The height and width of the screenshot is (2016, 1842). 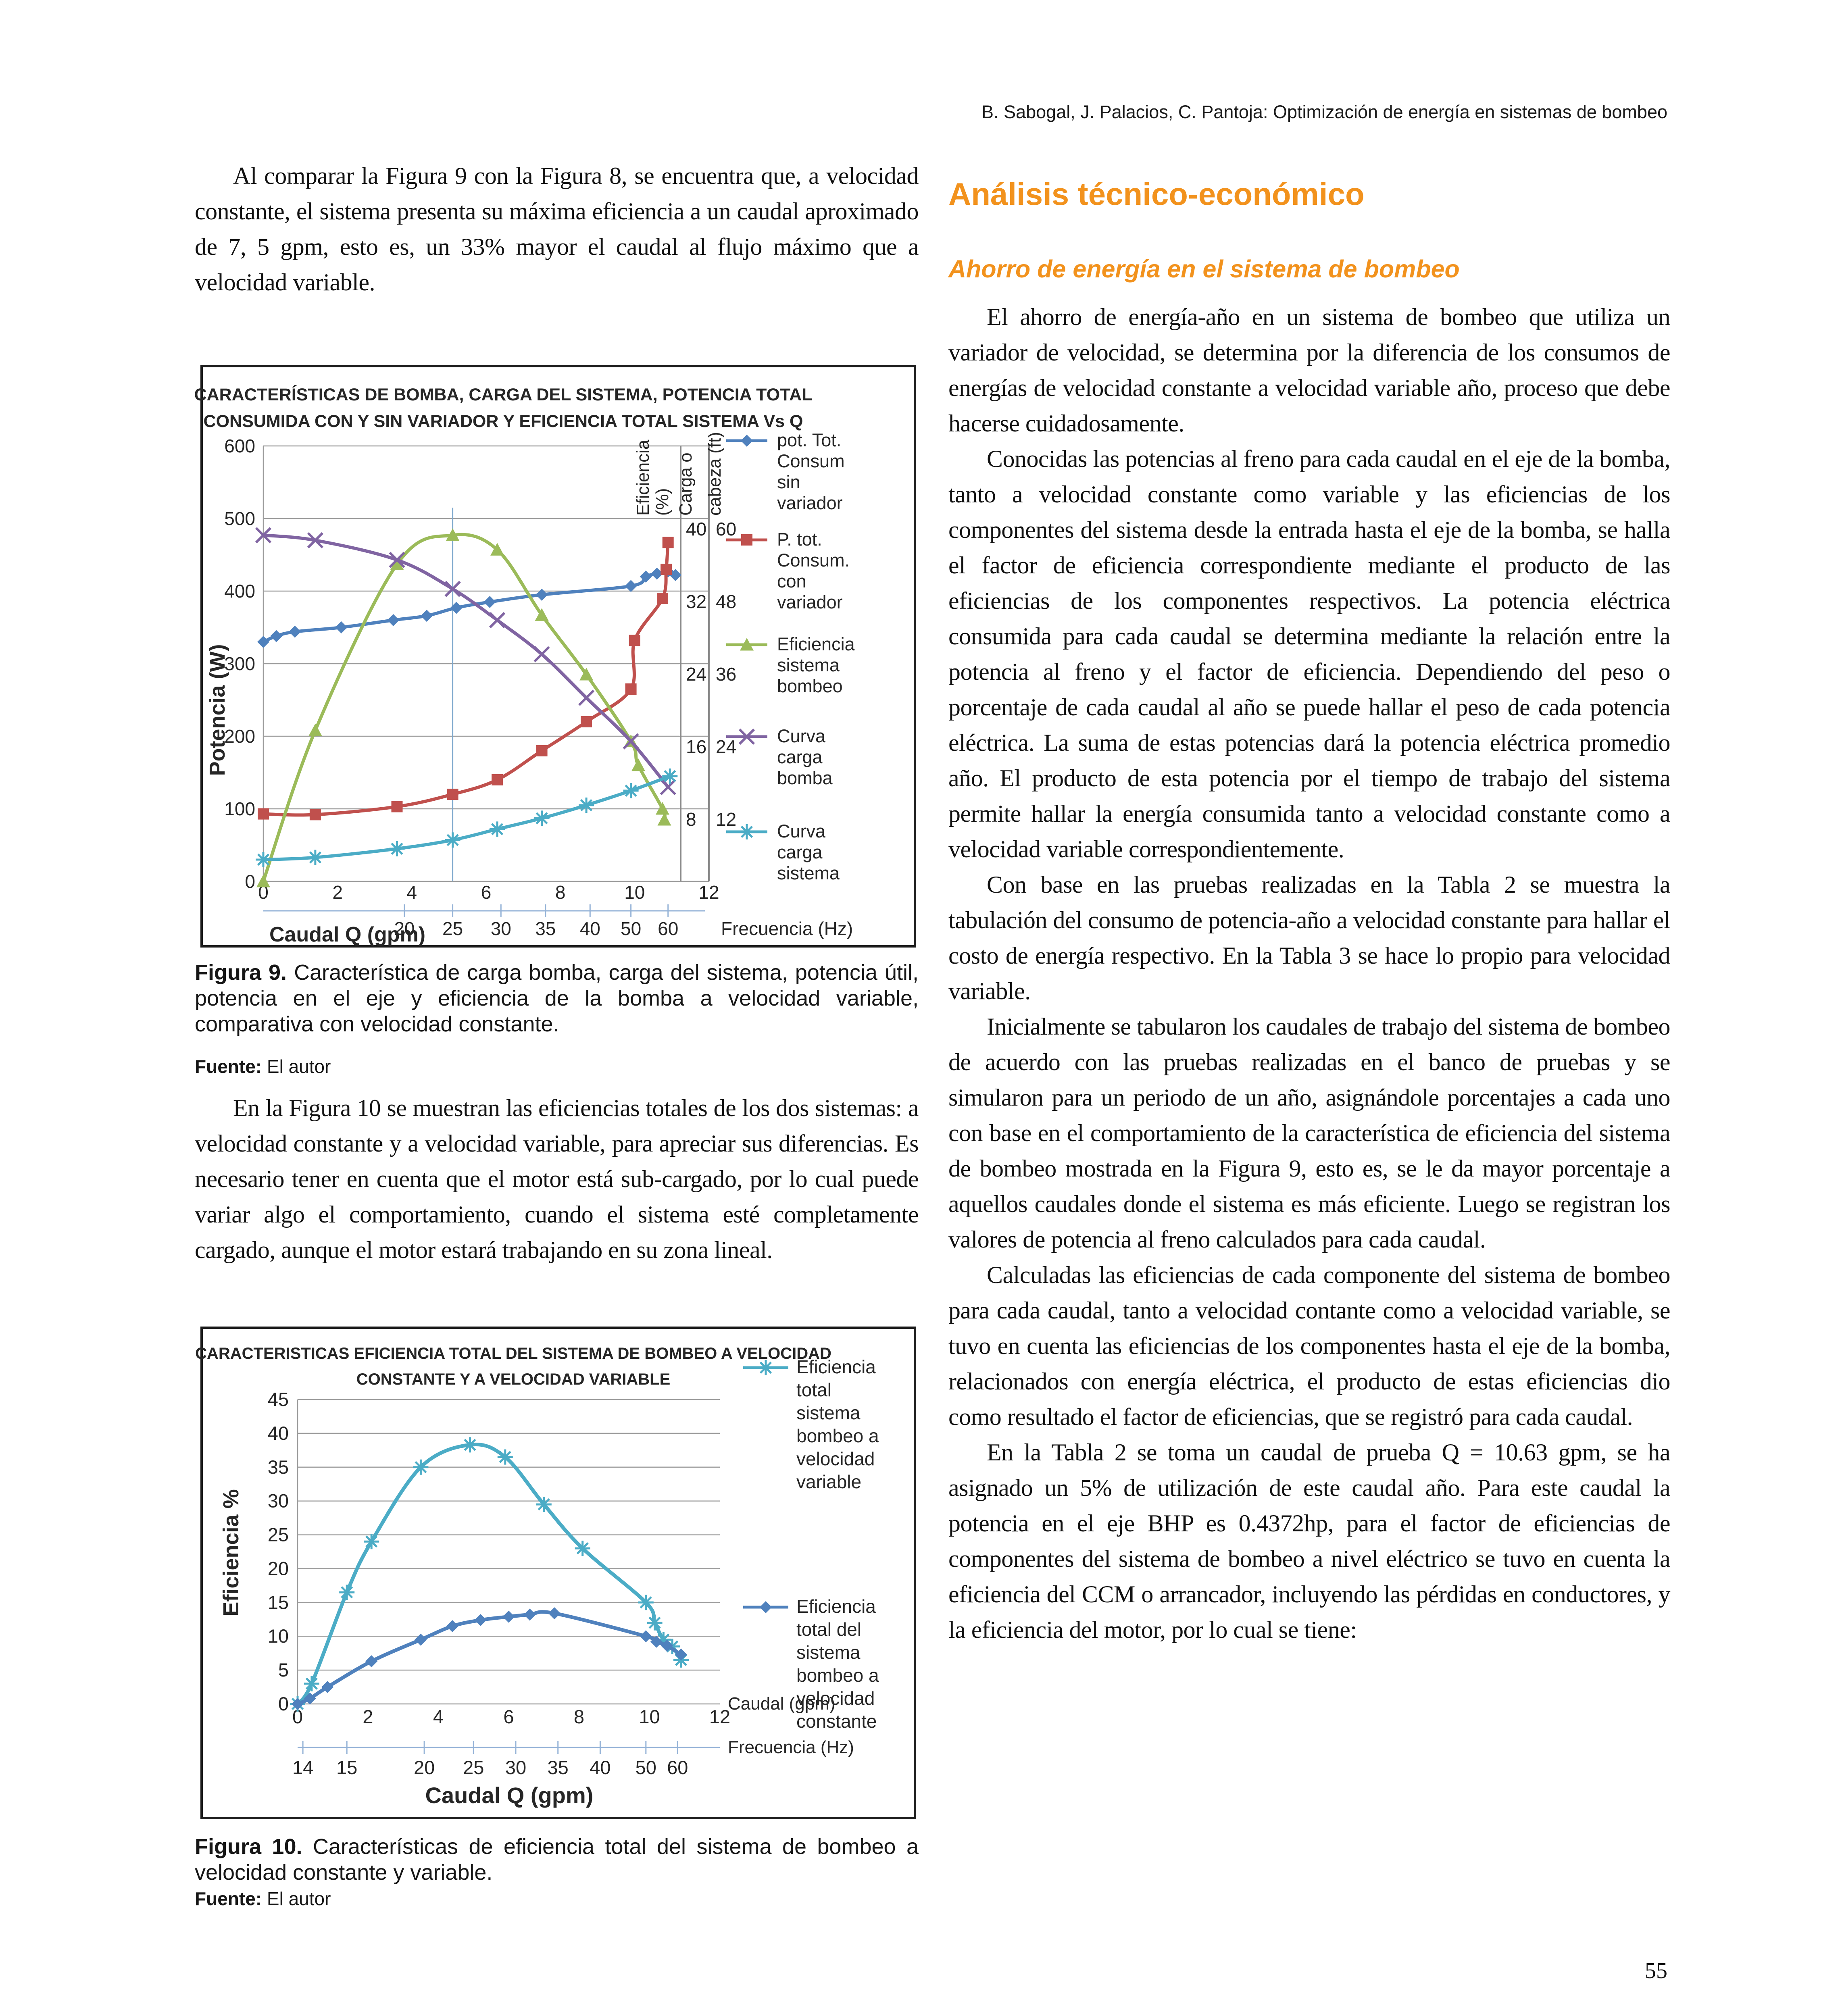 I want to click on svg-text: Caudal (gpm), so click(x=782, y=1704).